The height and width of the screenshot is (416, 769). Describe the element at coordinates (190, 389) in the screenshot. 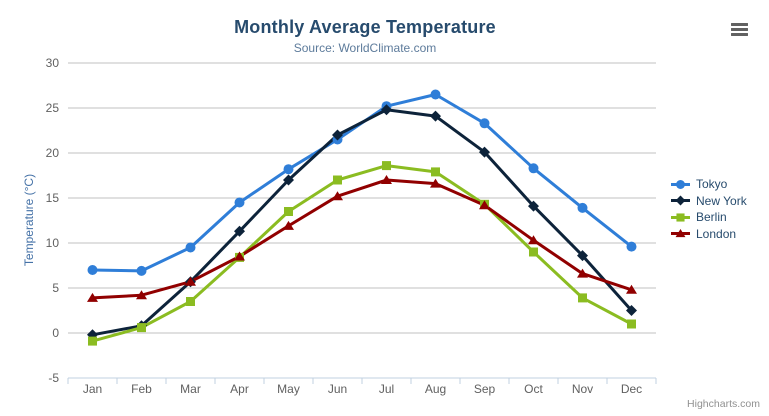

I see `x-axis-label: Mar` at that location.